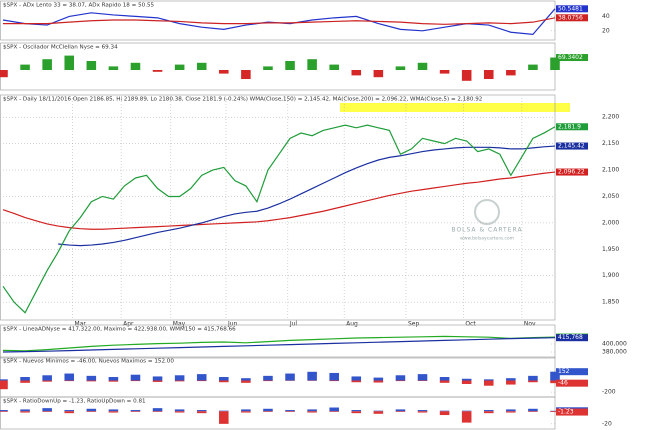 The width and height of the screenshot is (650, 430). What do you see at coordinates (352, 324) in the screenshot?
I see `x-tick-label: Aug` at bounding box center [352, 324].